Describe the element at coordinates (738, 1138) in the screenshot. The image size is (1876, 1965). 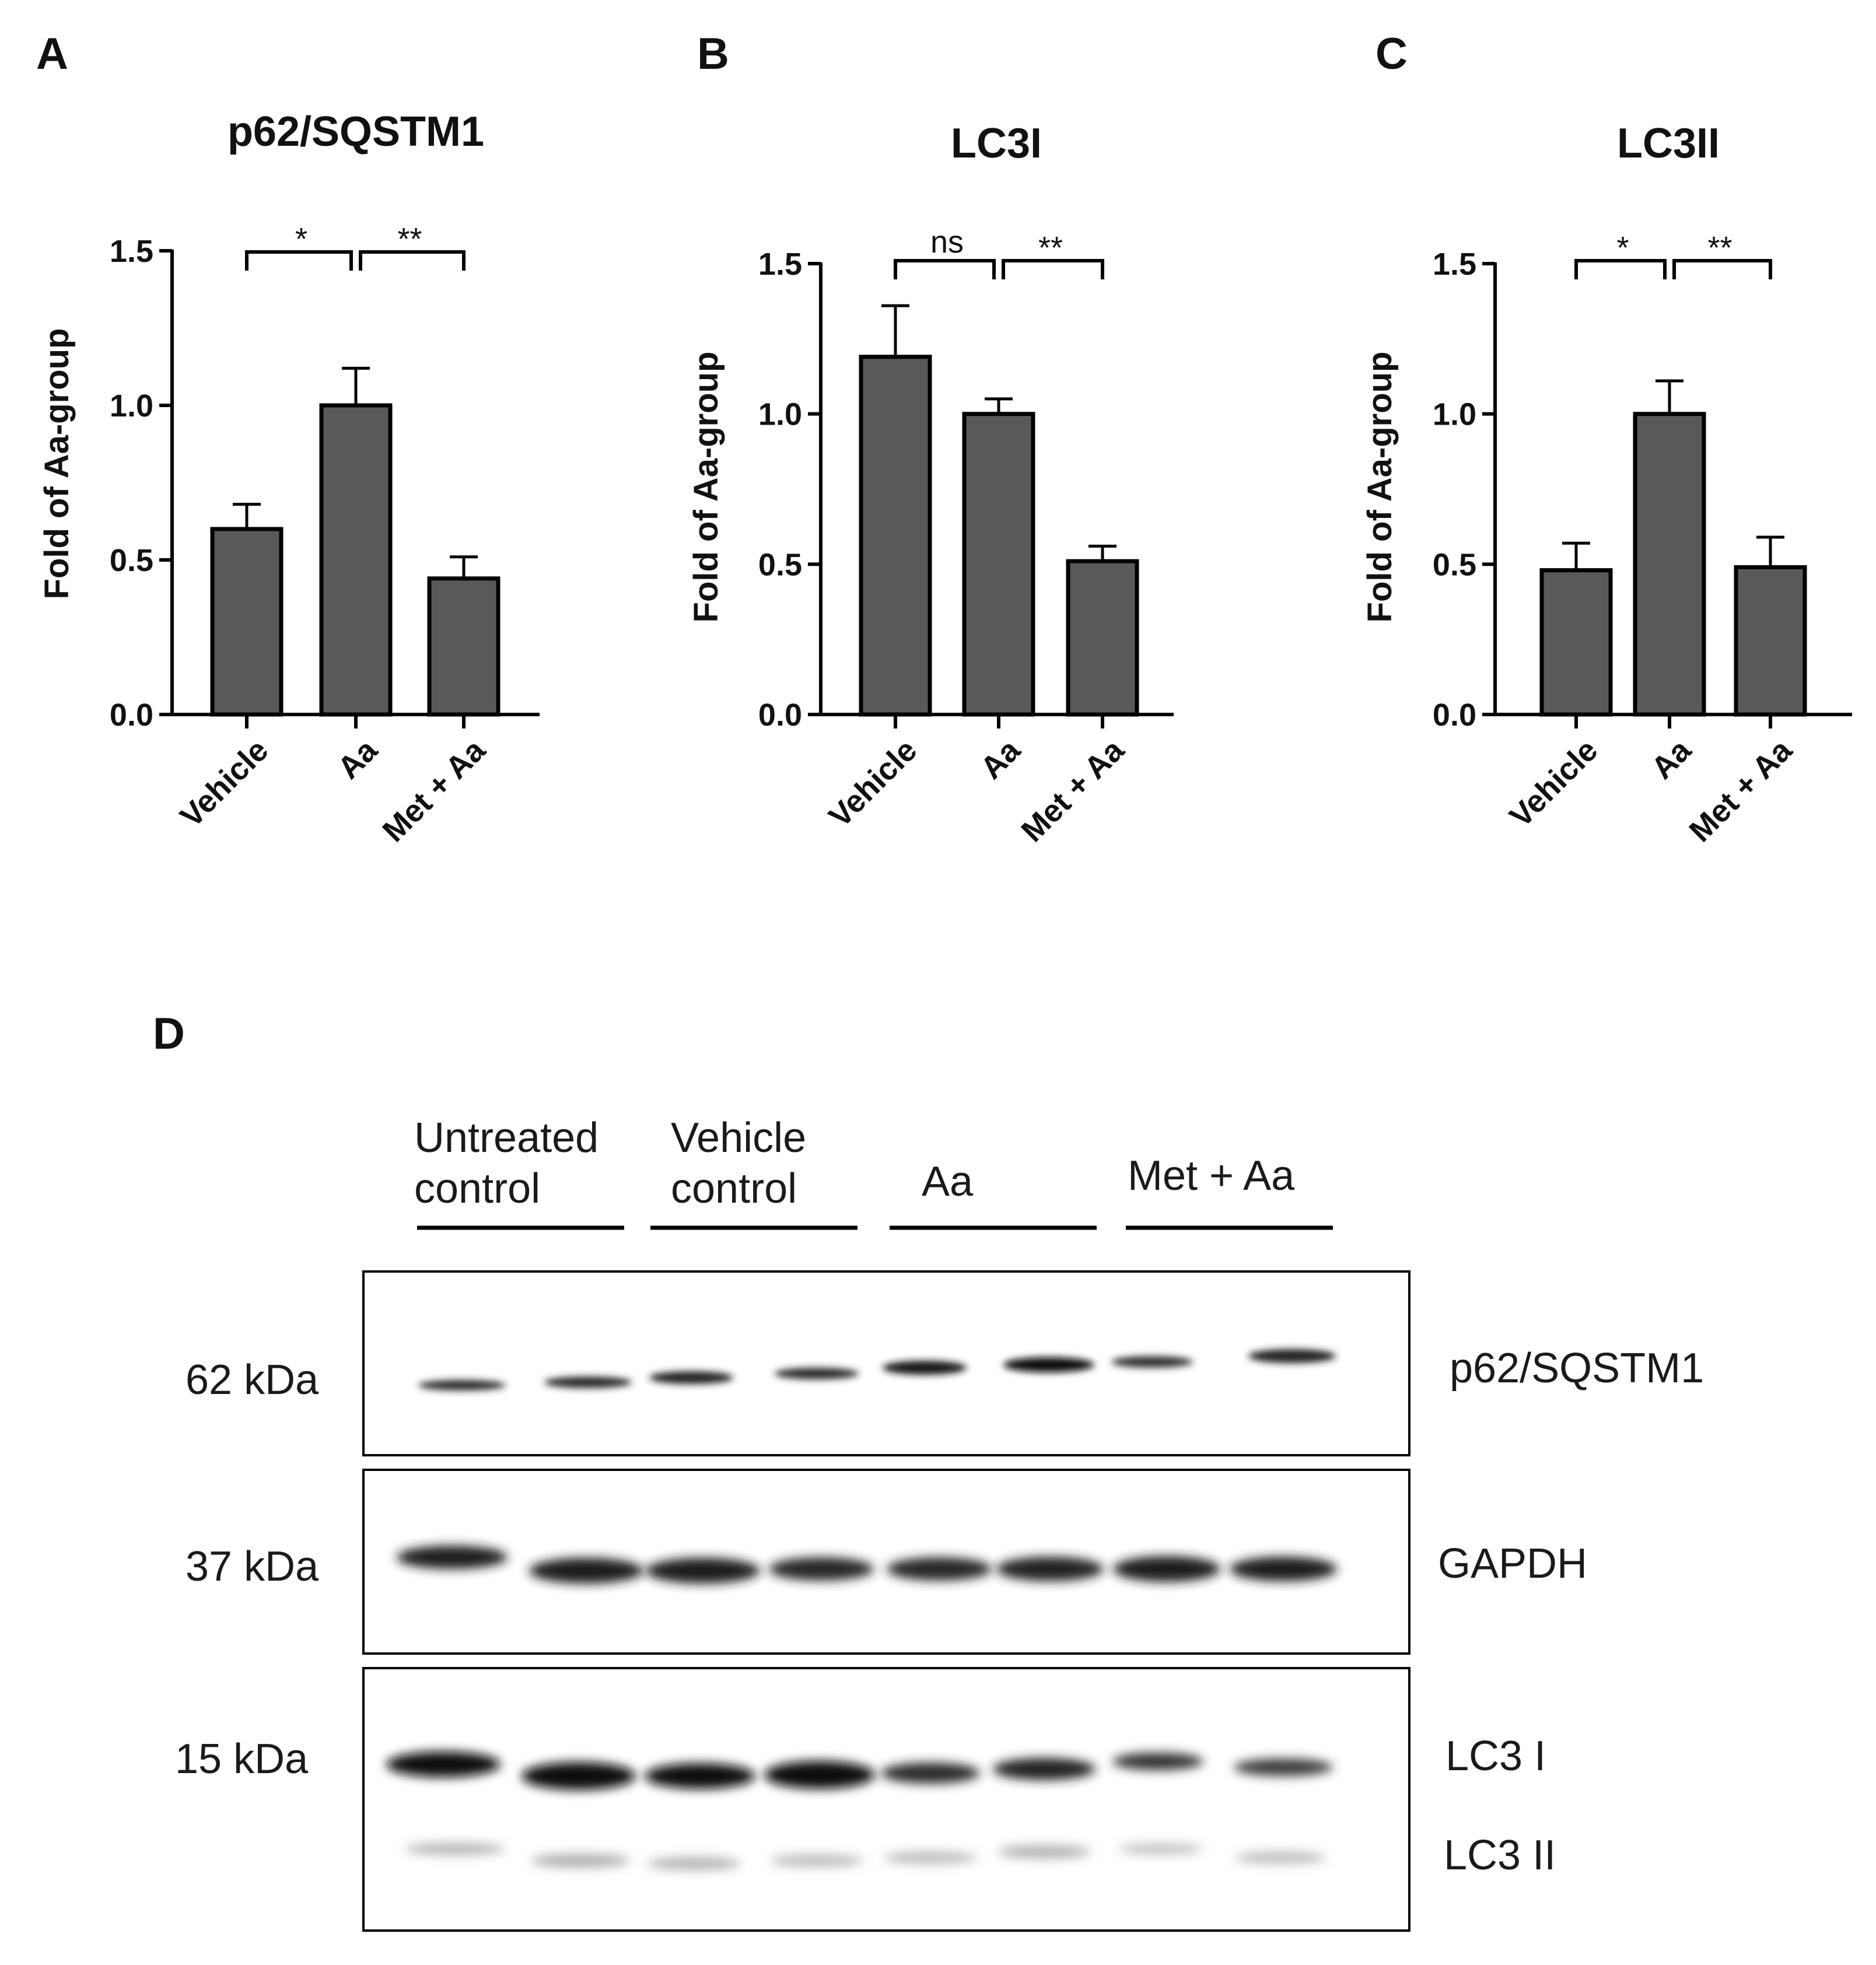
I see `group-label-vehicle-line1: Vehicle` at that location.